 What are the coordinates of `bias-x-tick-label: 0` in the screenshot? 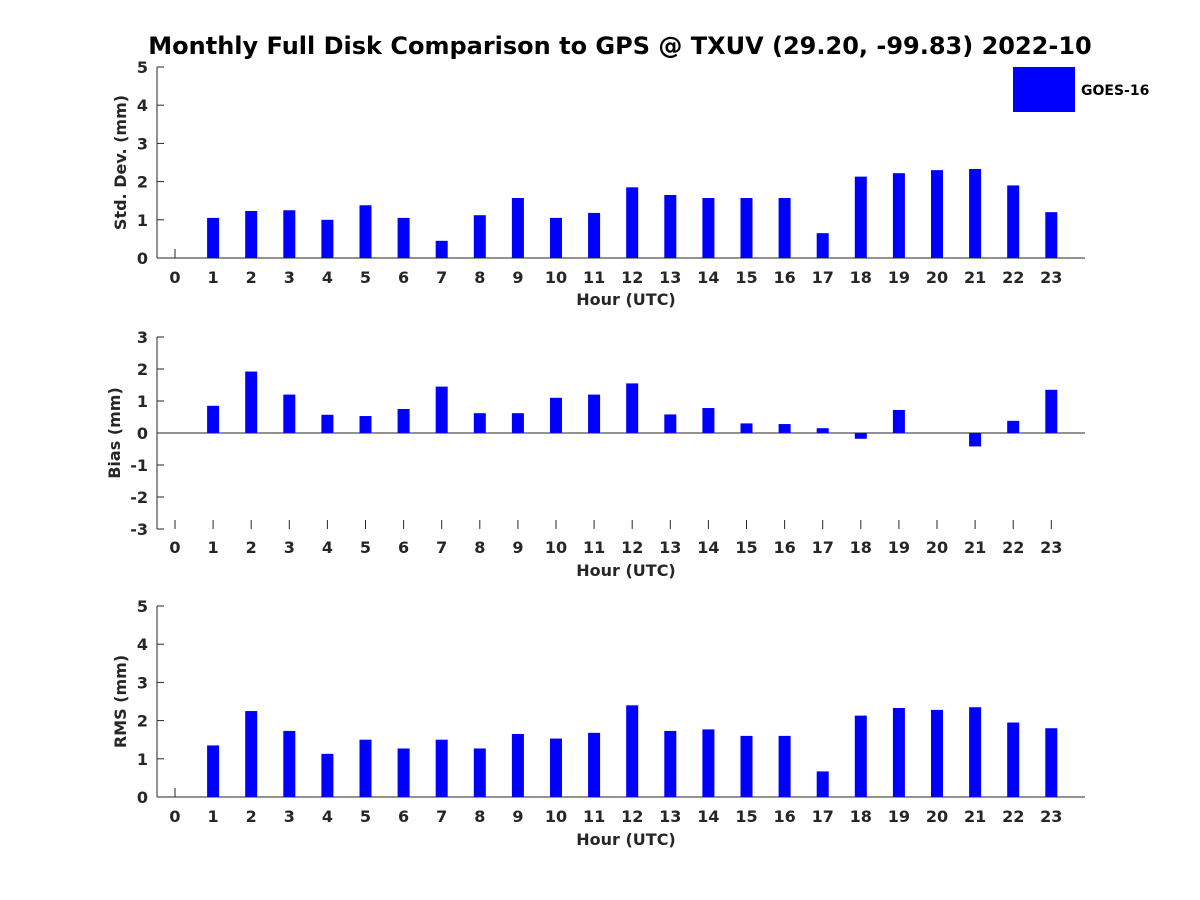 It's located at (174, 547).